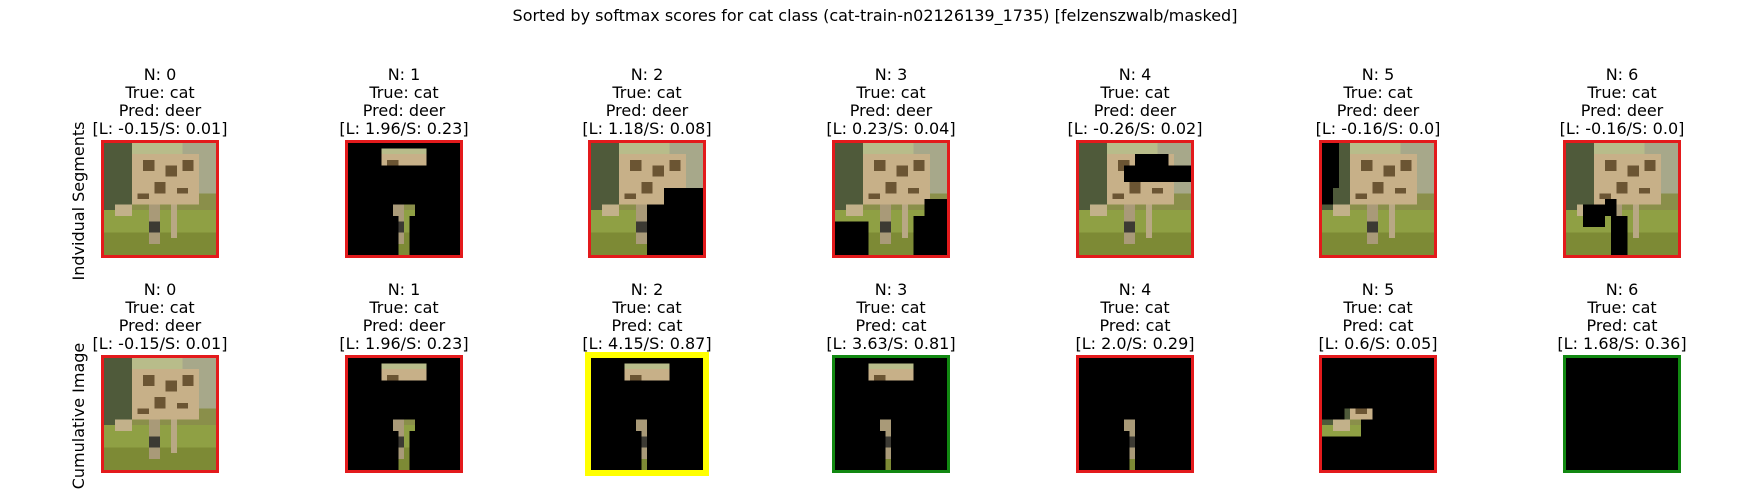 The width and height of the screenshot is (1750, 501). I want to click on subplot-caption: N: 5 True: cat Pred: cat [L: 0.6/S: 0.05], so click(1378, 317).